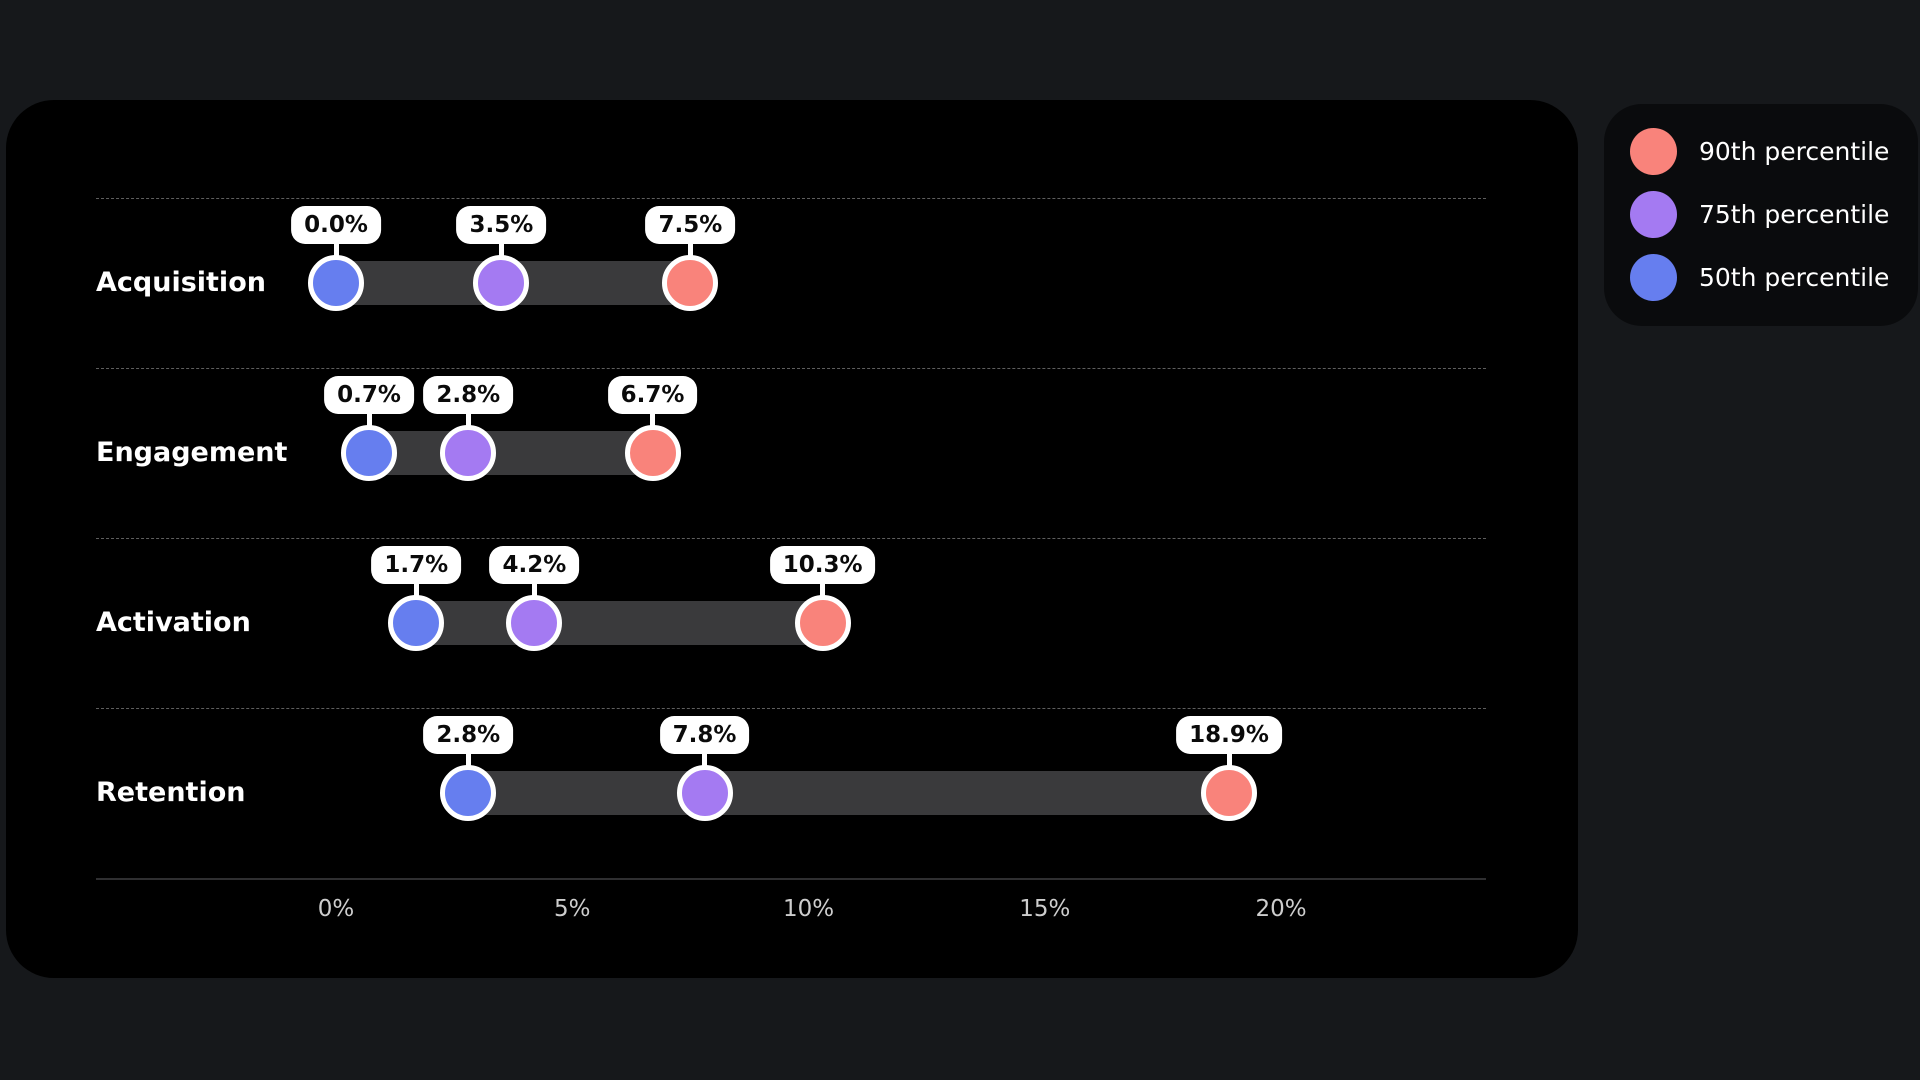 This screenshot has width=1920, height=1080. I want to click on category-label-activation: Activation, so click(173, 622).